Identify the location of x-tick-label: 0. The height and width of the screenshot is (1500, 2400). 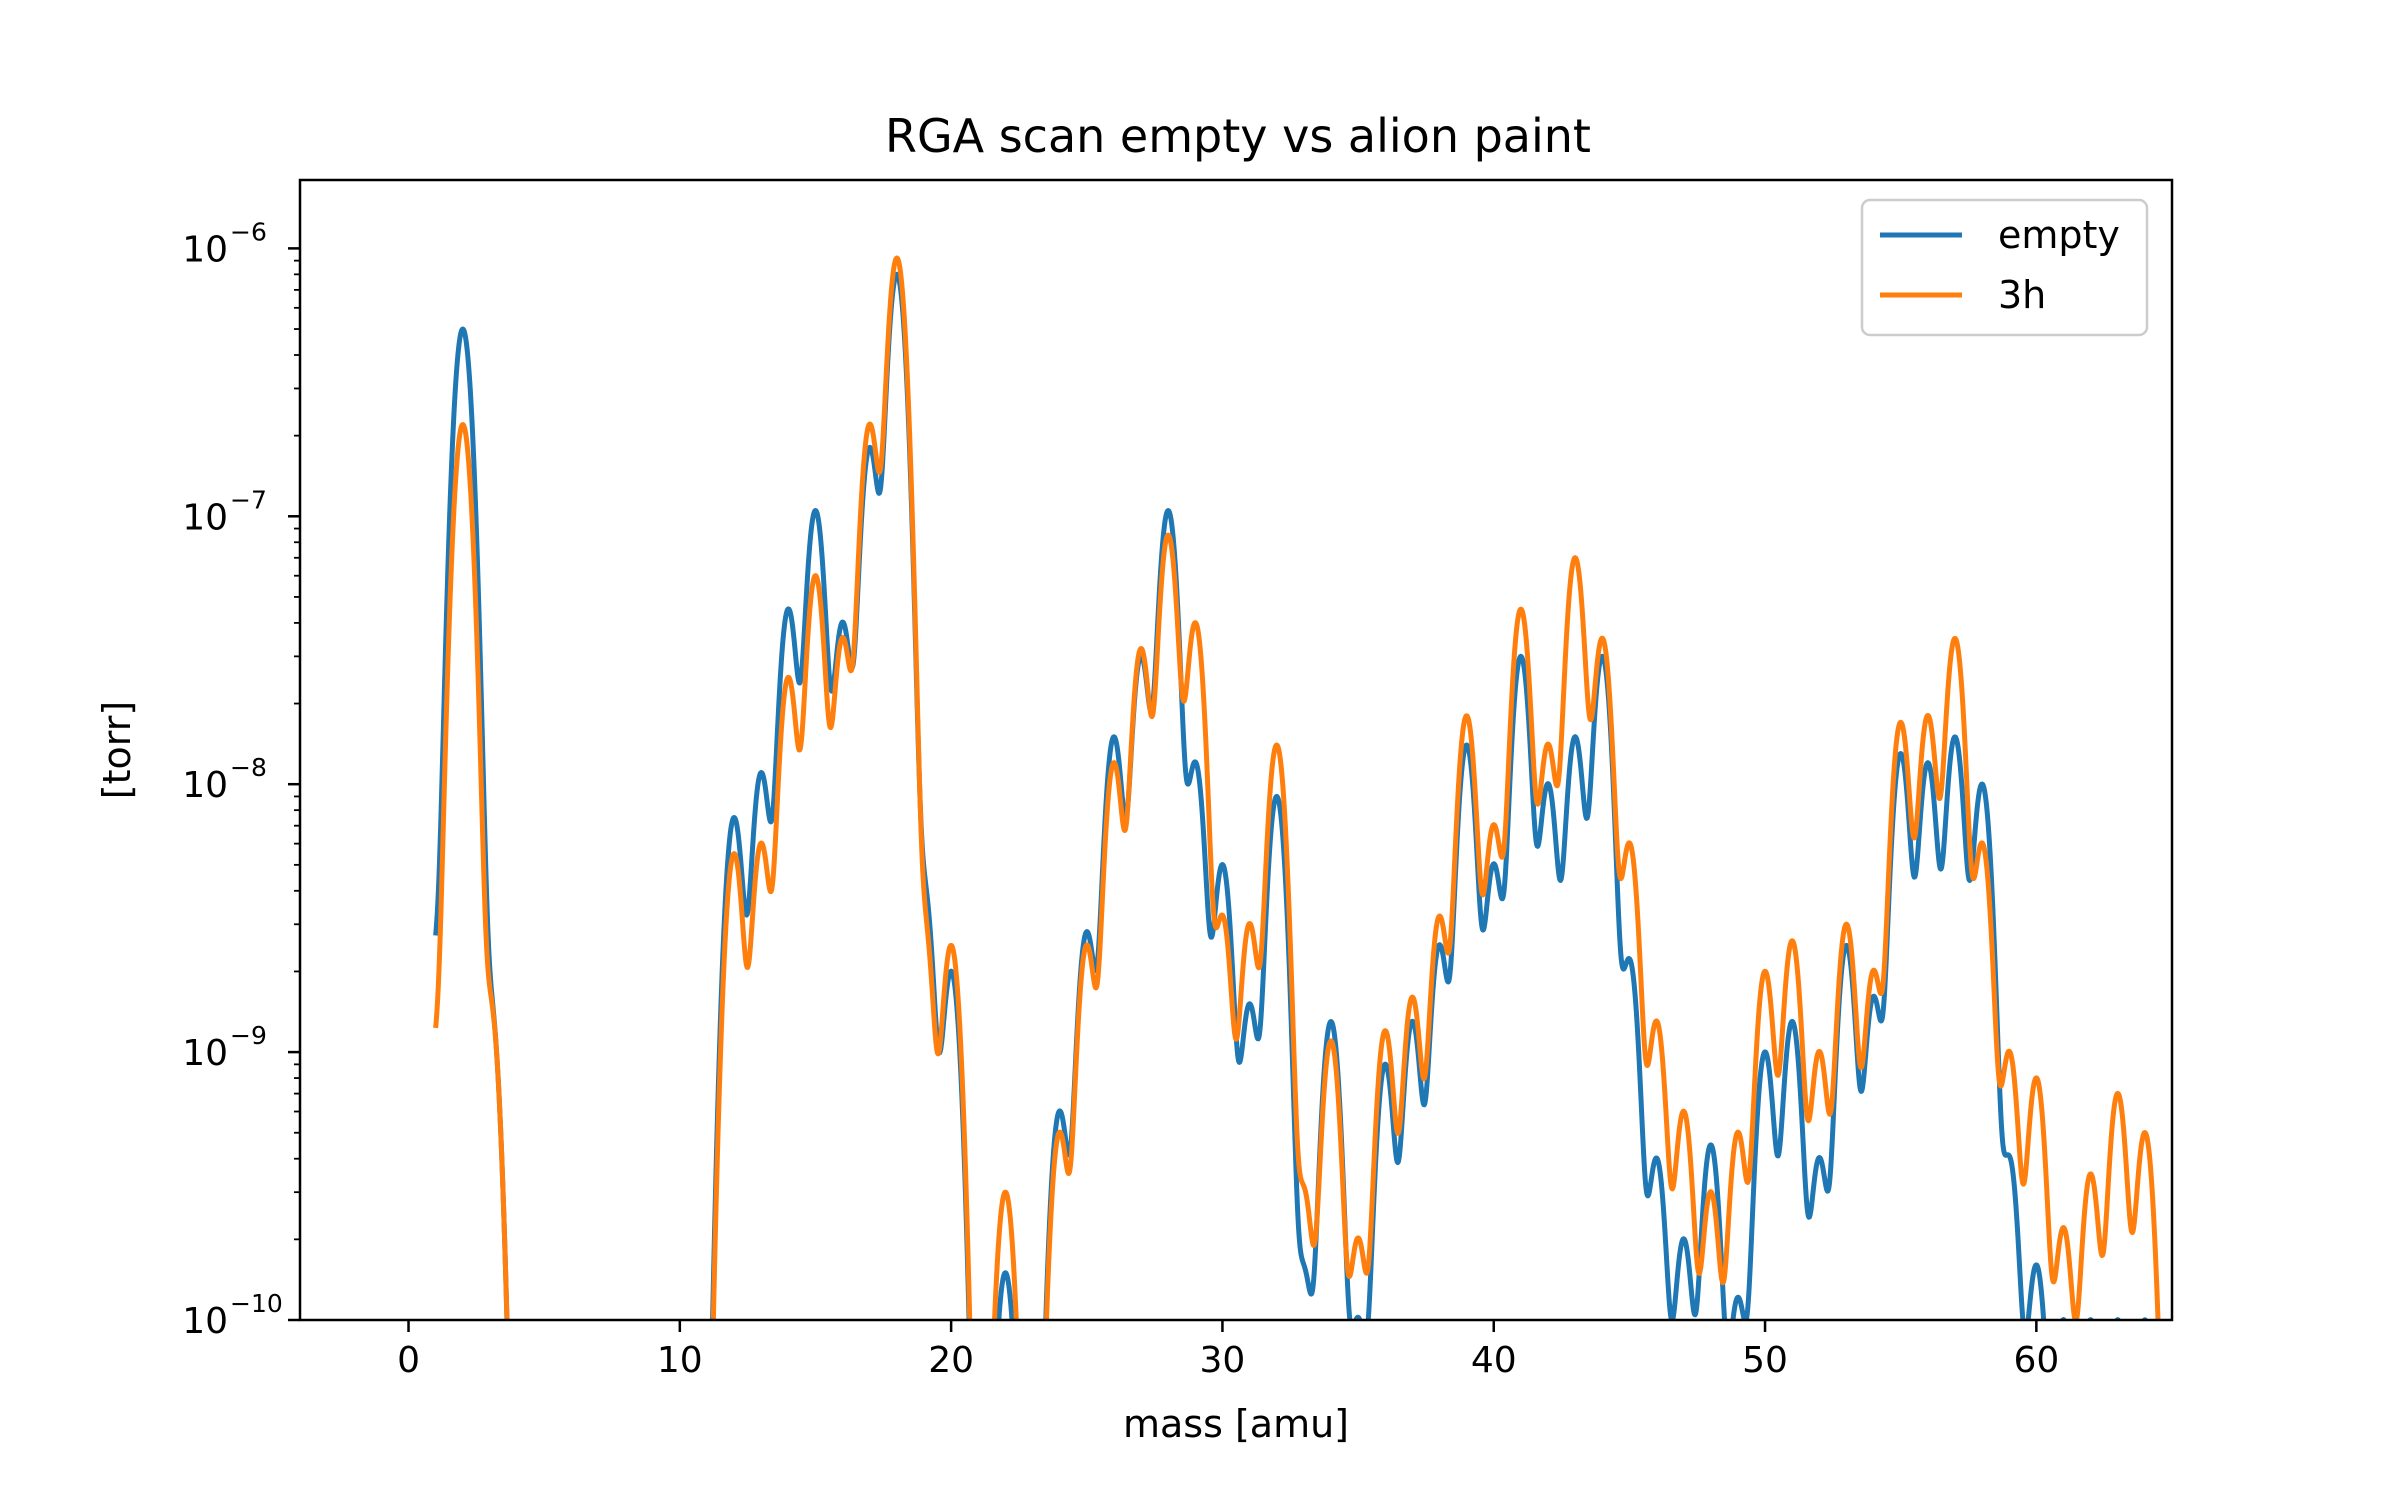
(408, 1360).